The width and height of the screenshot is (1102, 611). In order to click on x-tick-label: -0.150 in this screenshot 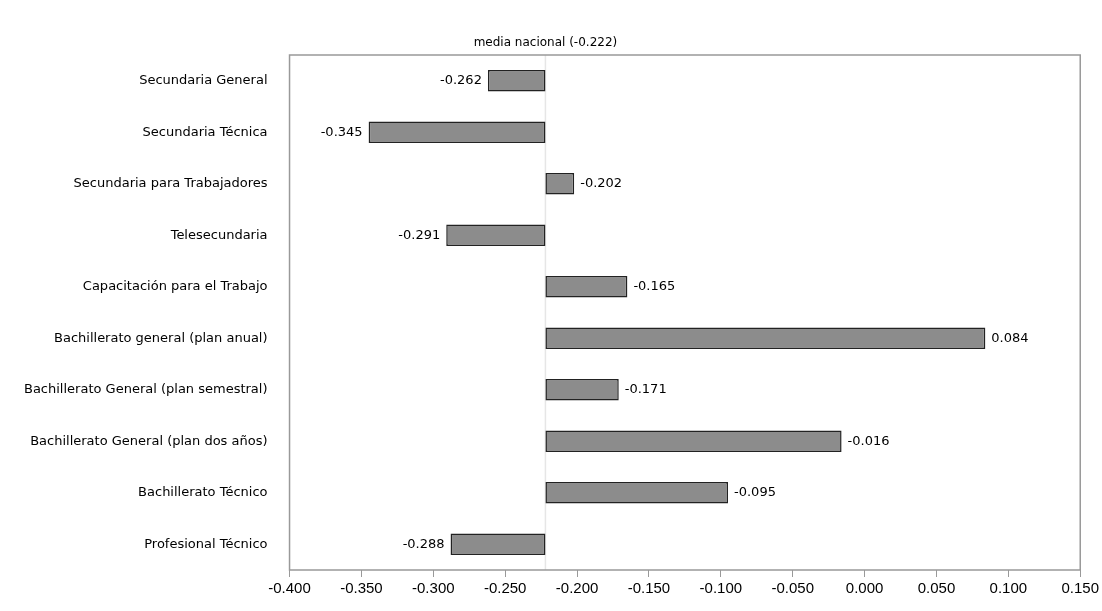, I will do `click(649, 588)`.